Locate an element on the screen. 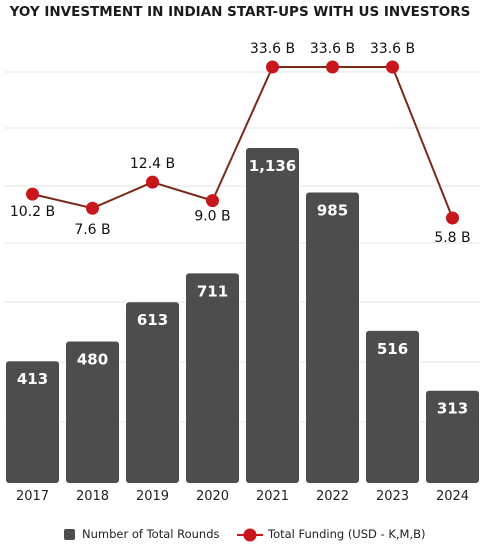  funding-label-2019: 12.4 B is located at coordinates (152, 164).